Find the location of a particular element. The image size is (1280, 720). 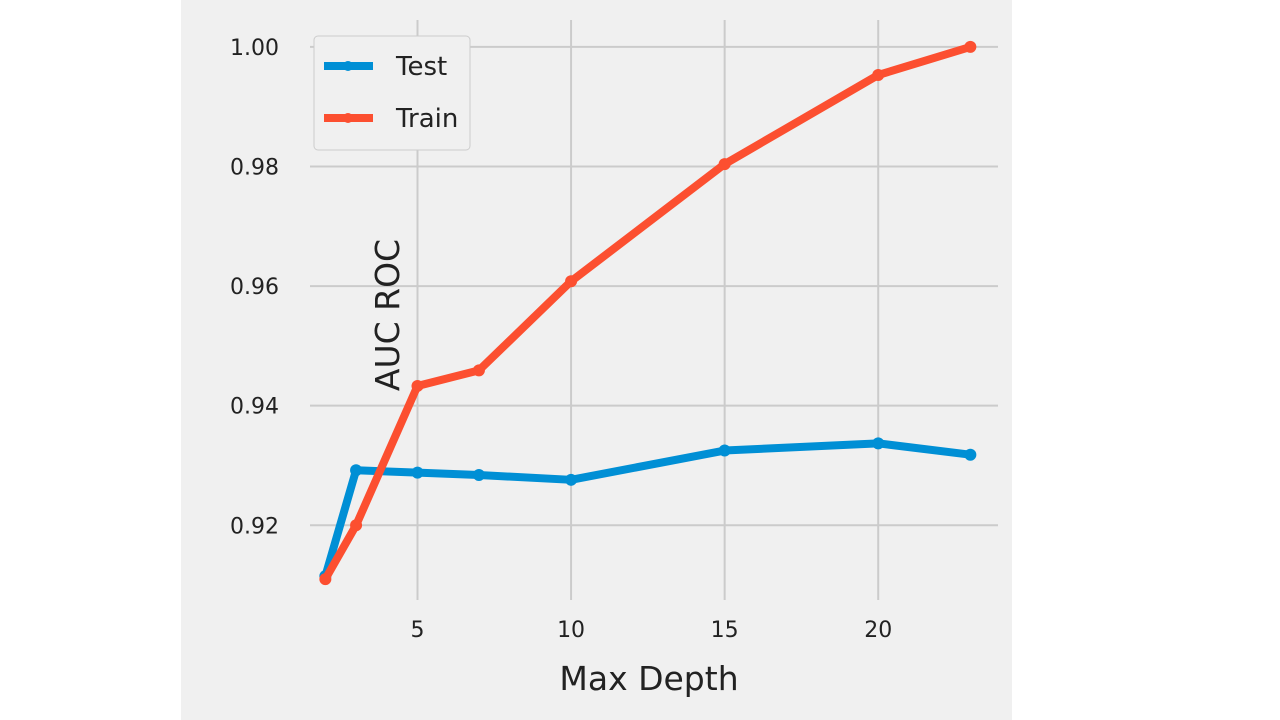

y-tick-label: 0.98 is located at coordinates (254, 167).